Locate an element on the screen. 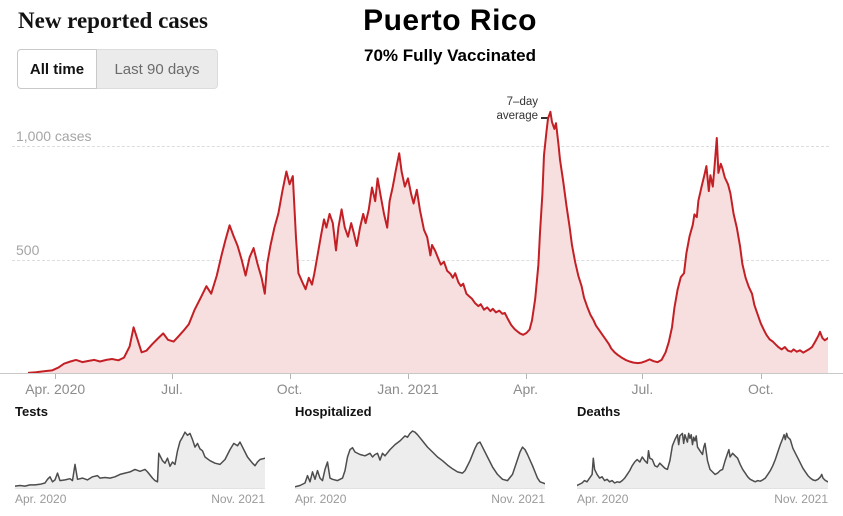 This screenshot has height=516, width=843. deaths-area-chart is located at coordinates (702, 456).